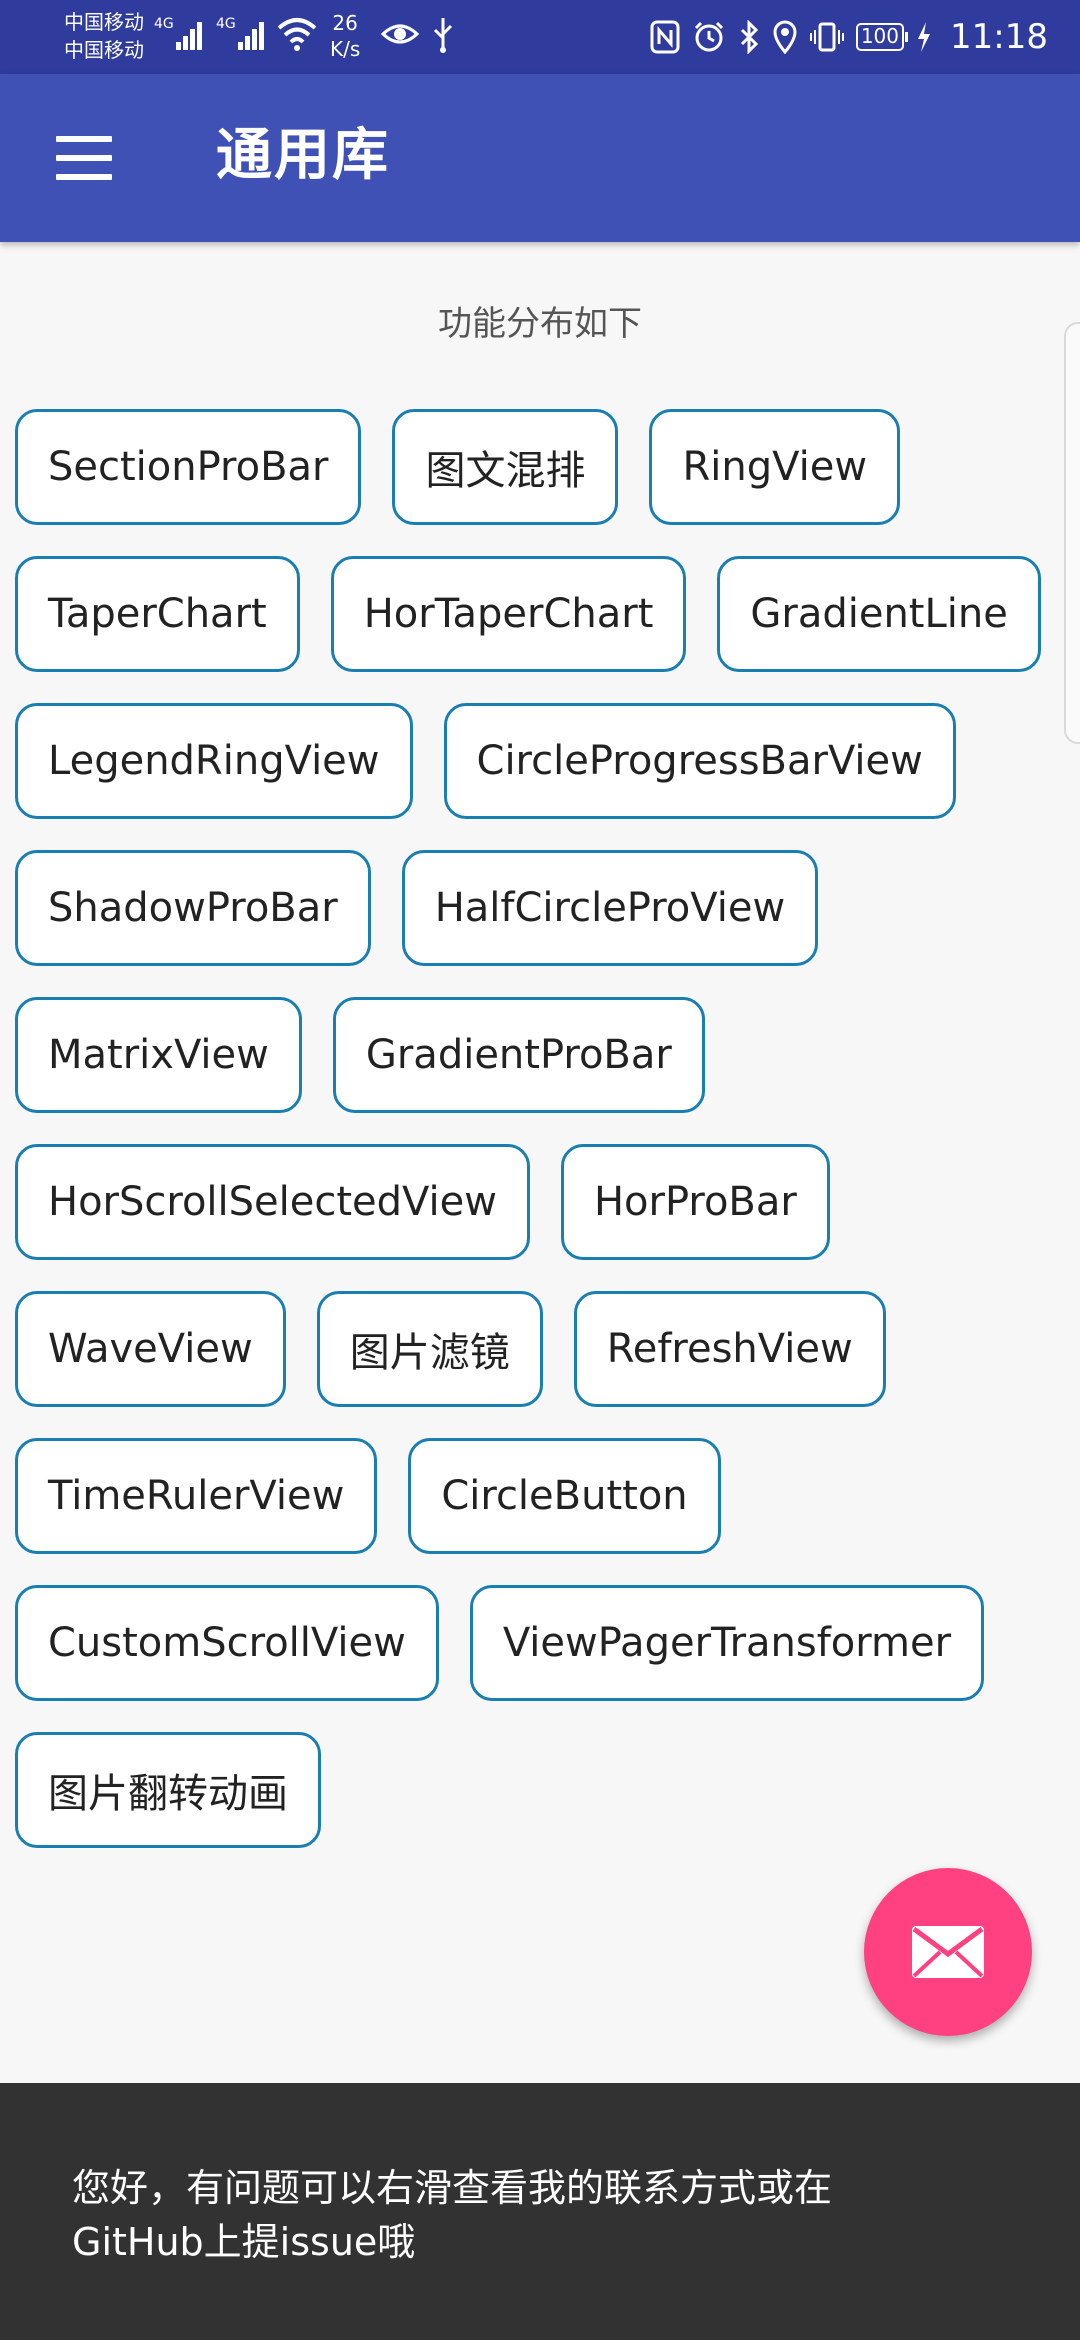  What do you see at coordinates (924, 37) in the screenshot?
I see `charging-icon` at bounding box center [924, 37].